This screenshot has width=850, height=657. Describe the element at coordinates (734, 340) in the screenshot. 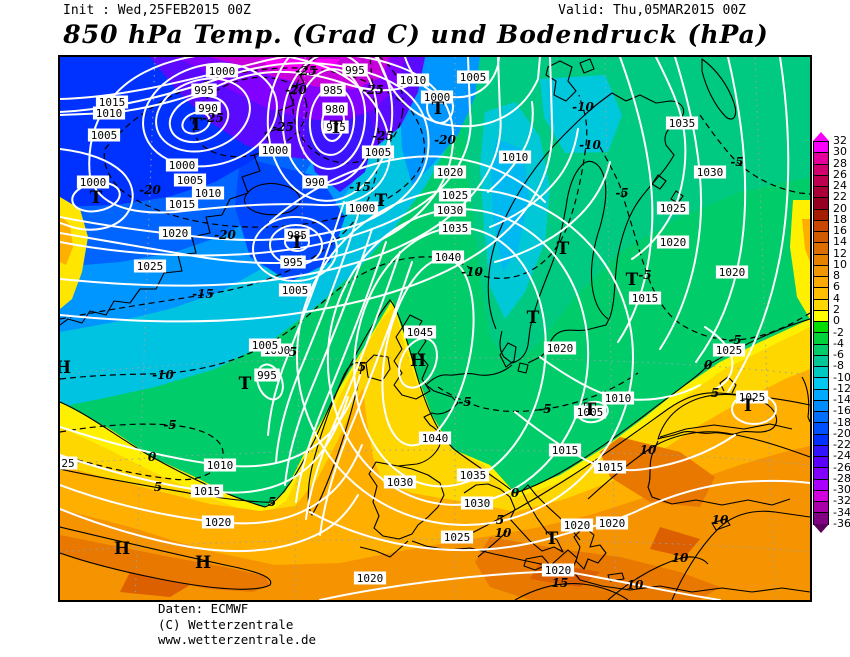

I see `temp-contour-label: -5` at that location.